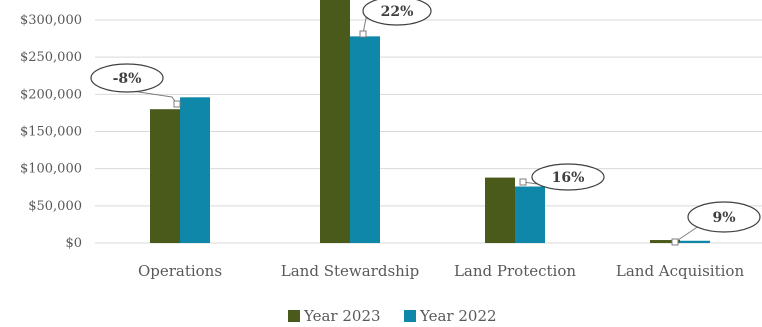  What do you see at coordinates (680, 271) in the screenshot?
I see `x-category-label: Land Acquisition` at bounding box center [680, 271].